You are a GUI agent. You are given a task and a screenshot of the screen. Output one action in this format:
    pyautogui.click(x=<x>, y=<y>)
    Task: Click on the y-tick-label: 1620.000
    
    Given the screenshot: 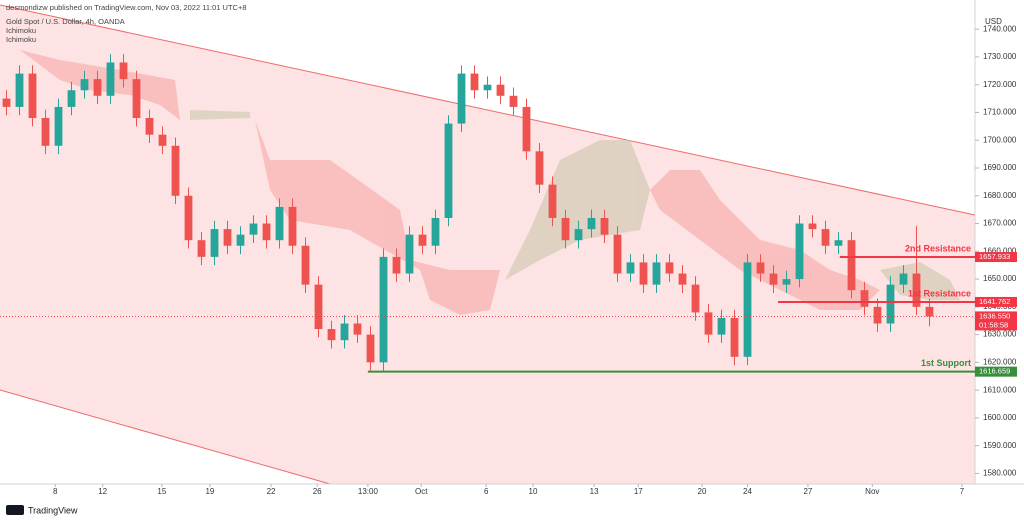 What is the action you would take?
    pyautogui.click(x=1000, y=361)
    